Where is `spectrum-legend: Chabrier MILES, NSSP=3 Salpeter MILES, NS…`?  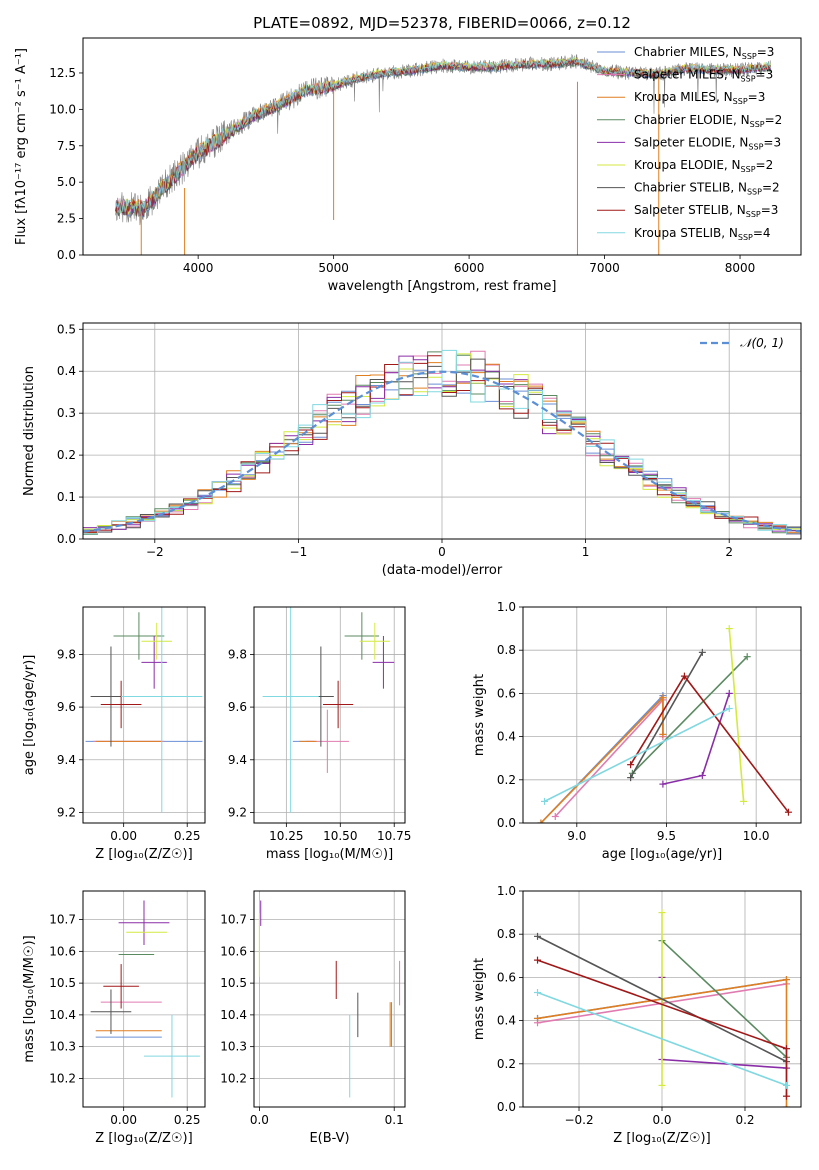
spectrum-legend: Chabrier MILES, NSSP=3 Salpeter MILES, NS… is located at coordinates (689, 143).